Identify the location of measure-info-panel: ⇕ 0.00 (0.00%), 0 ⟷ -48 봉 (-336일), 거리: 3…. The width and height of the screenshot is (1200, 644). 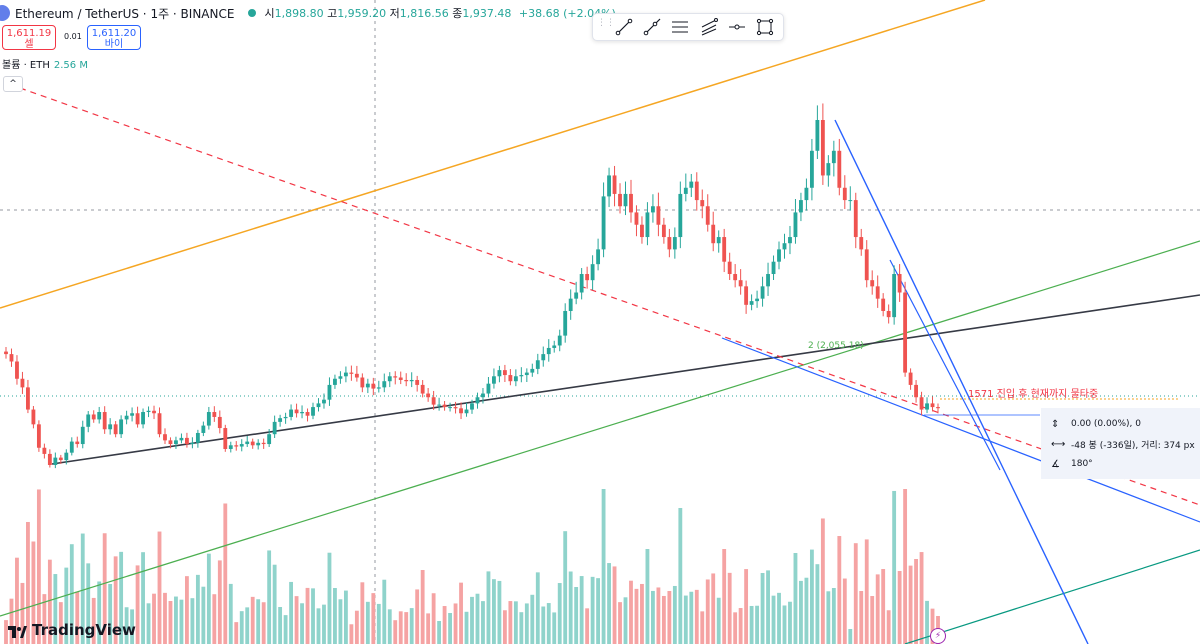
(1120, 443).